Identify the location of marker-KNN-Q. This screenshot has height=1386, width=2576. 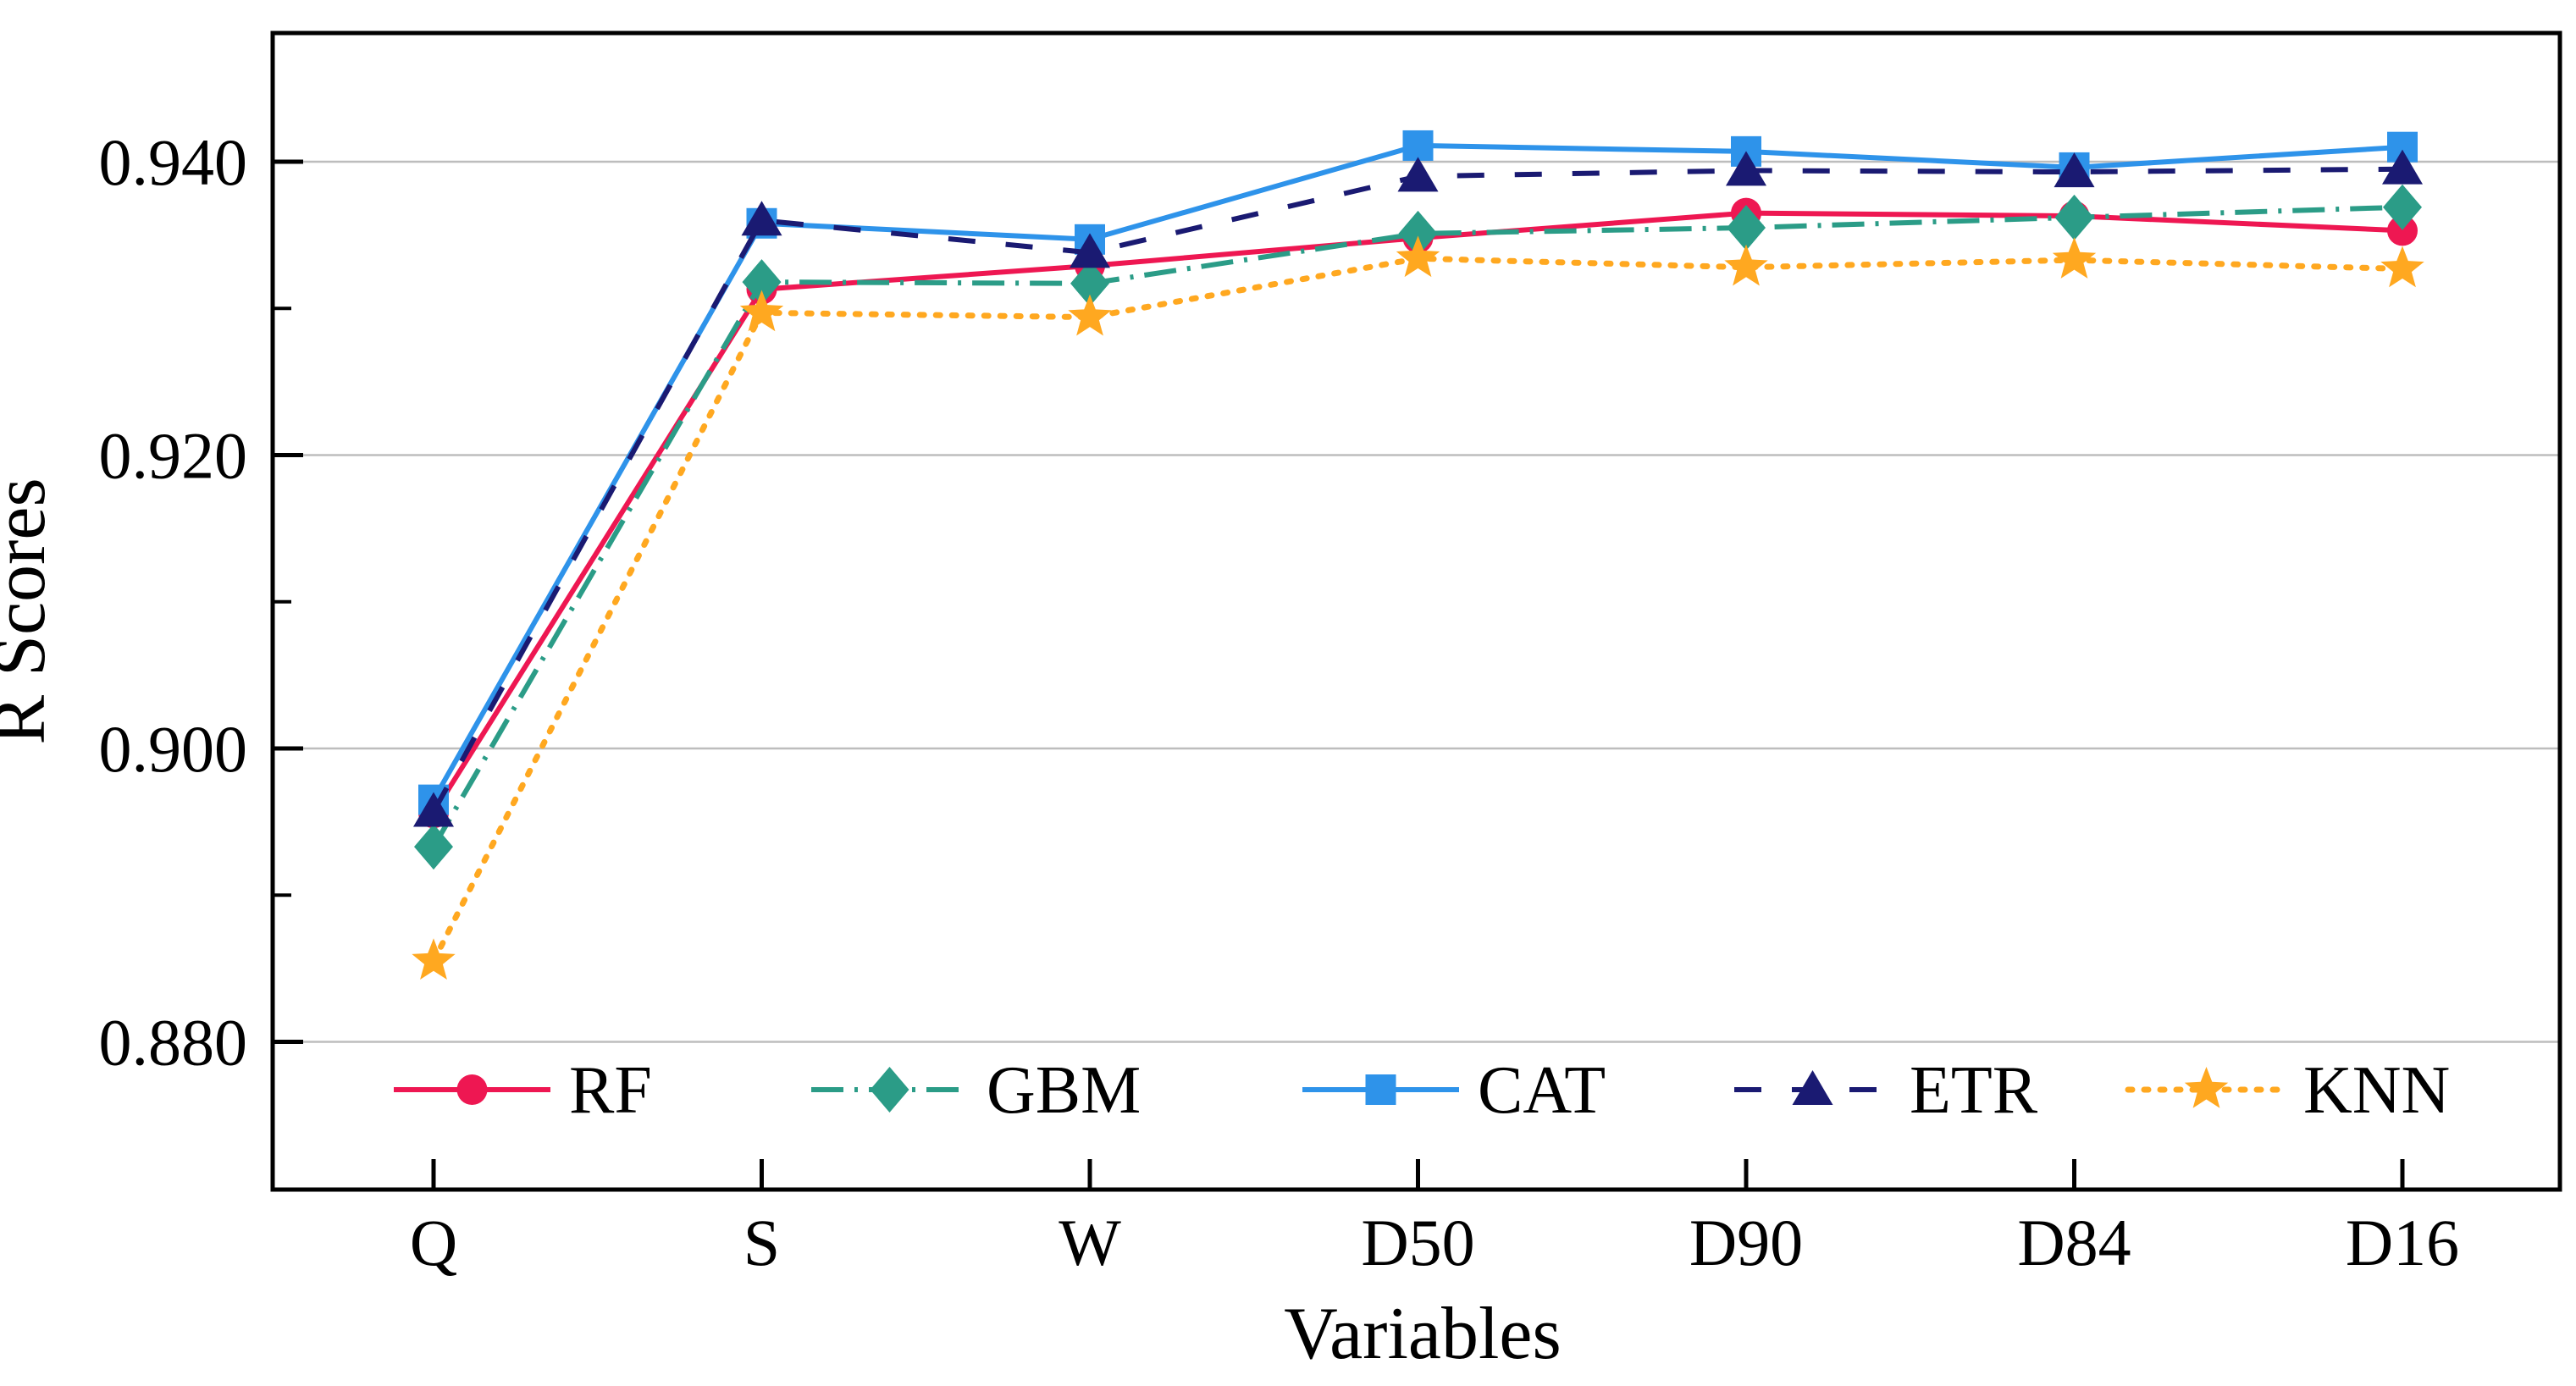
(434, 959).